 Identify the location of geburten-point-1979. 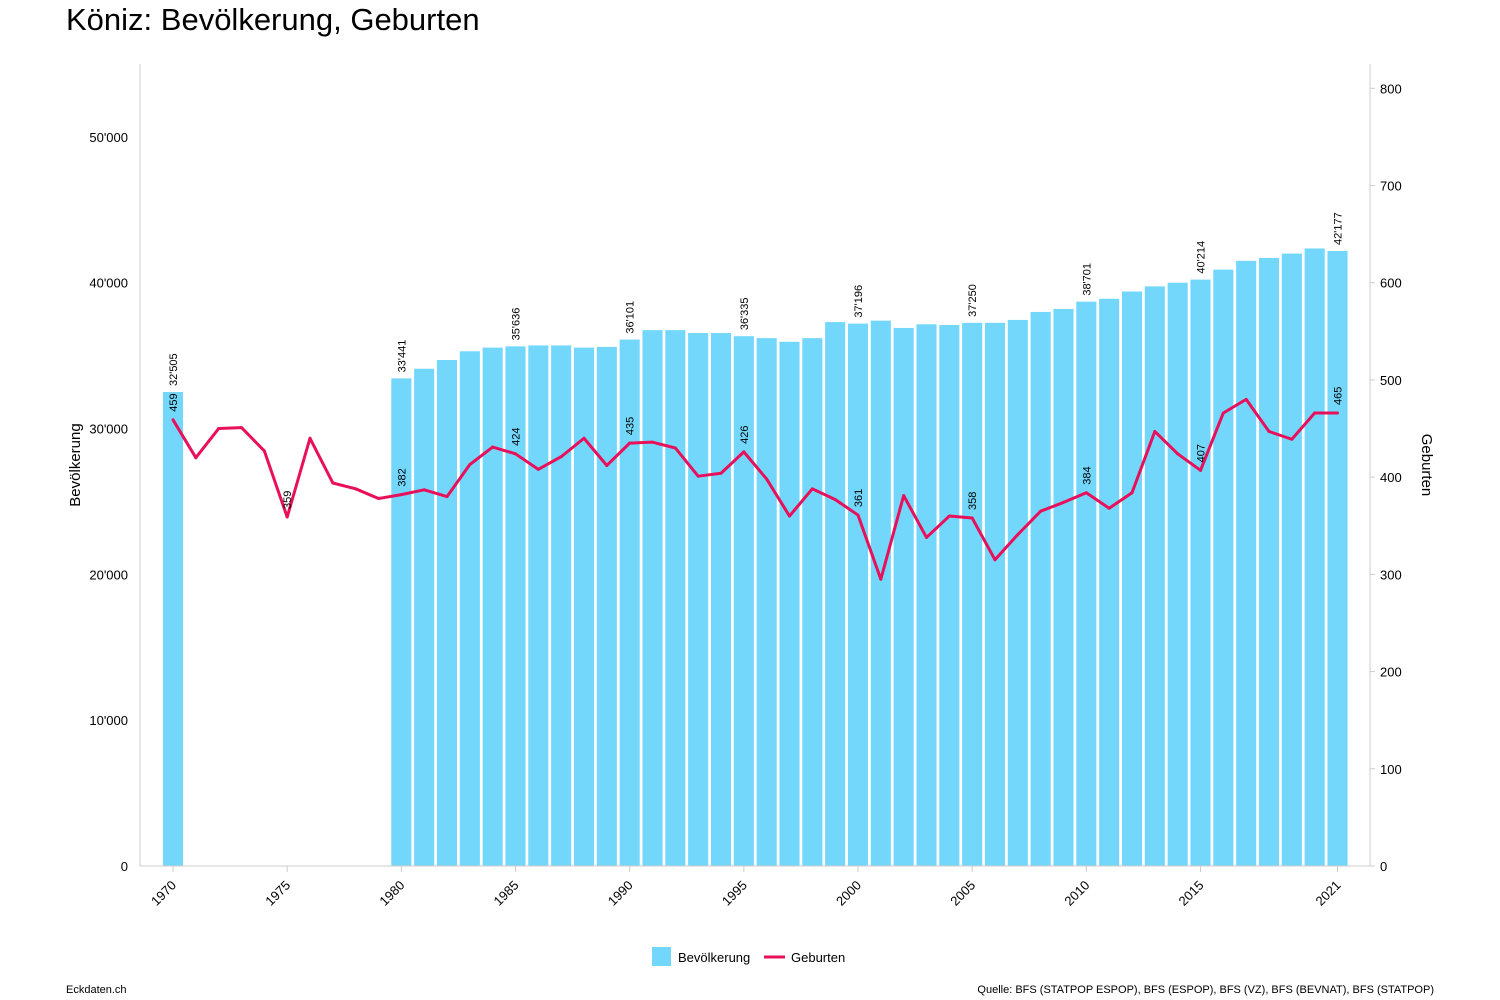
(378, 499).